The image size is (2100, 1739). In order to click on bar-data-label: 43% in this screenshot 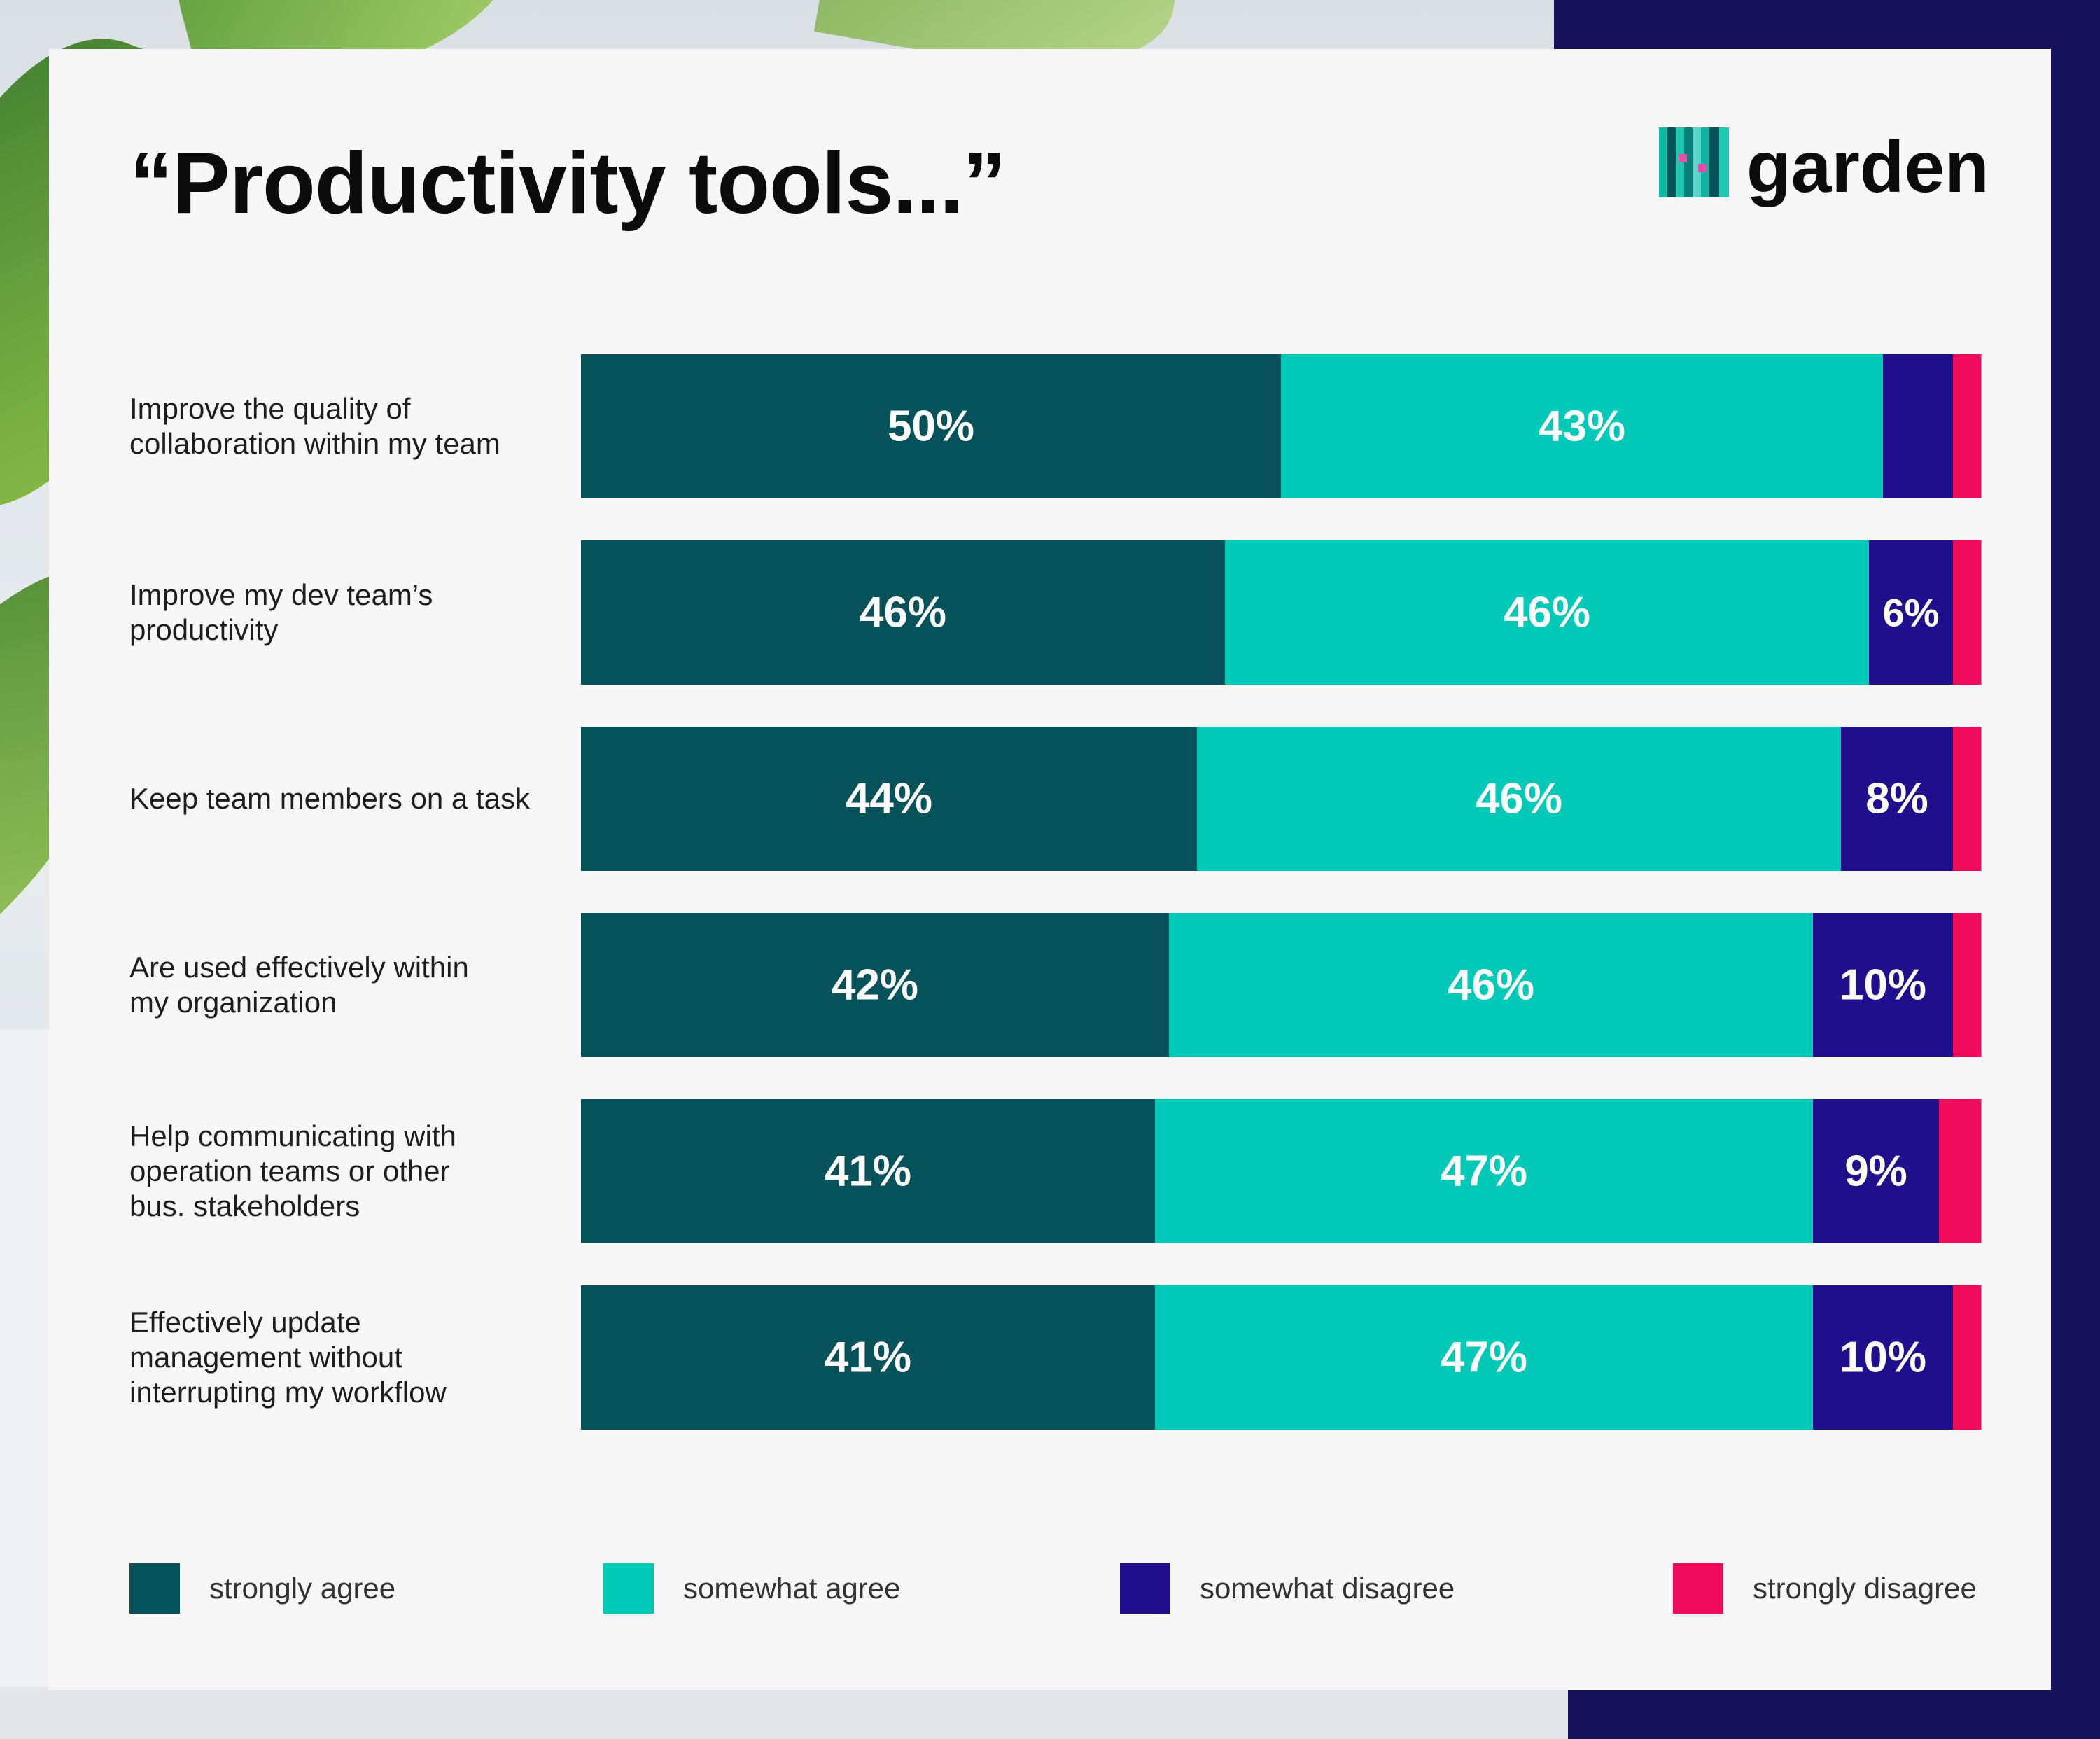, I will do `click(1582, 427)`.